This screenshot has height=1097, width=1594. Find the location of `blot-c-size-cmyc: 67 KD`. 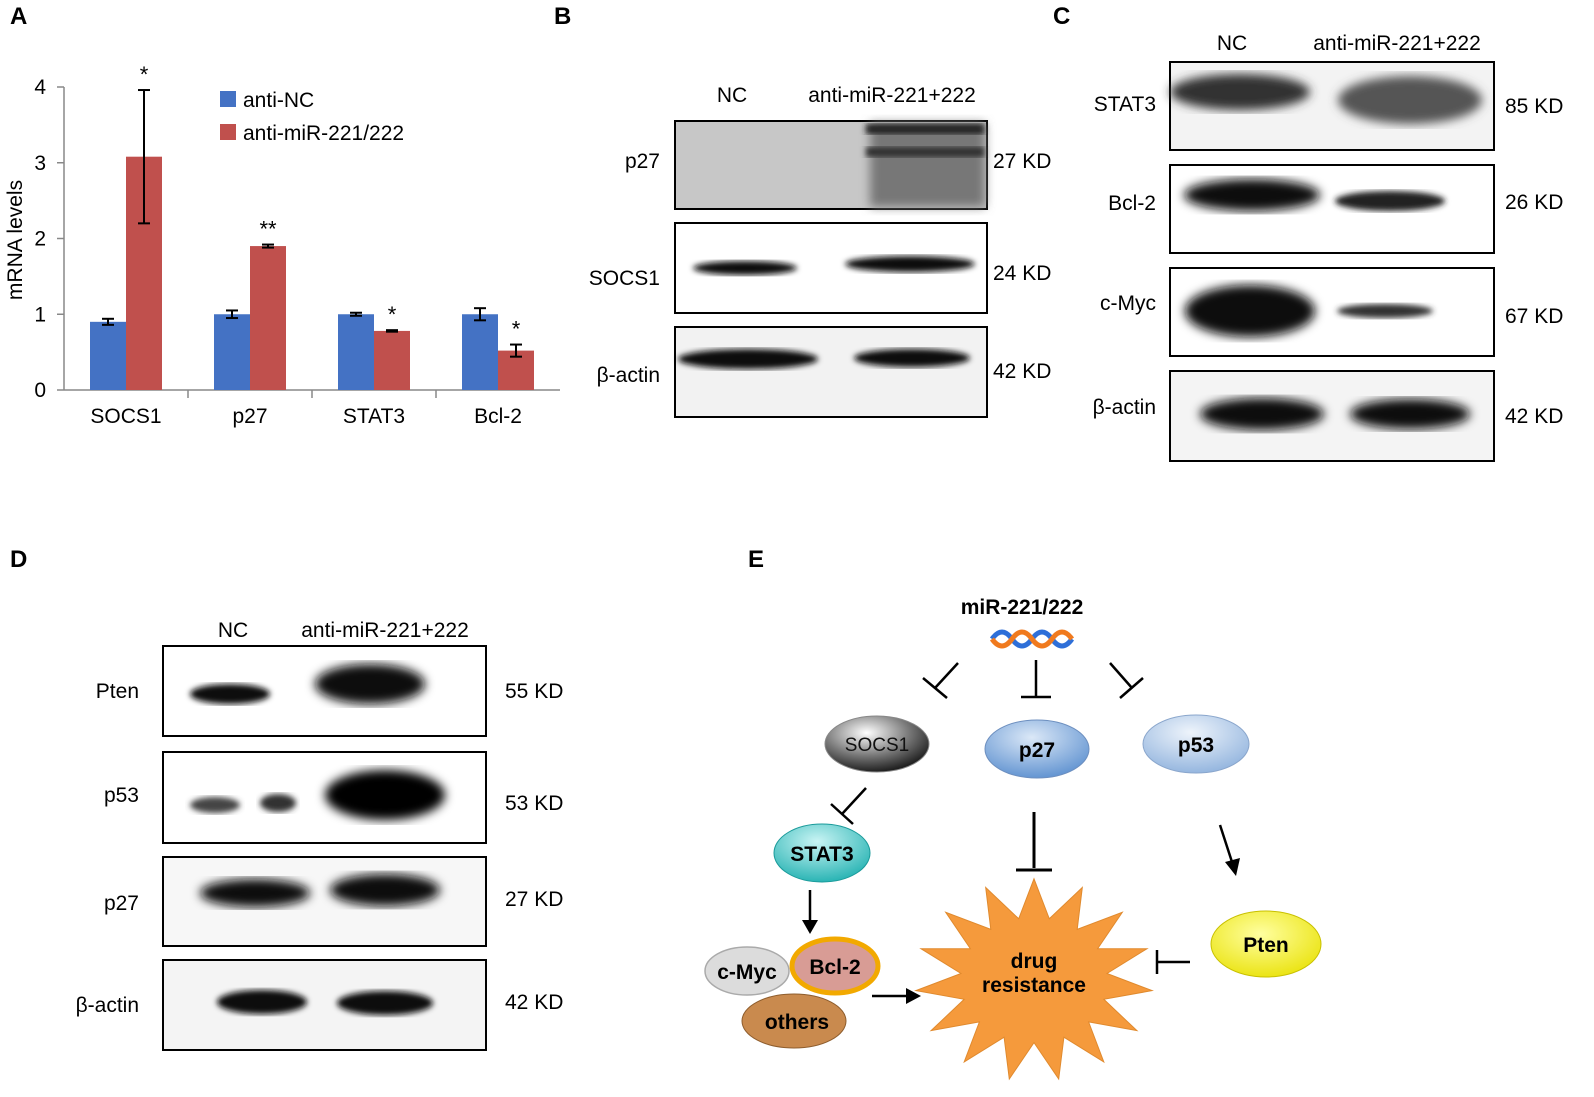

blot-c-size-cmyc: 67 KD is located at coordinates (1534, 316).